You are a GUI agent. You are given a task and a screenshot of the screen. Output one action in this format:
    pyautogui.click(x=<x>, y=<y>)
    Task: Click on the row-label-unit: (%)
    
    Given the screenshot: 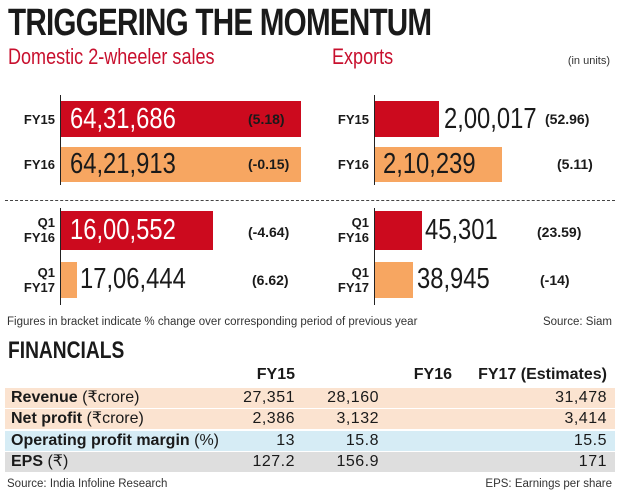 What is the action you would take?
    pyautogui.click(x=204, y=440)
    